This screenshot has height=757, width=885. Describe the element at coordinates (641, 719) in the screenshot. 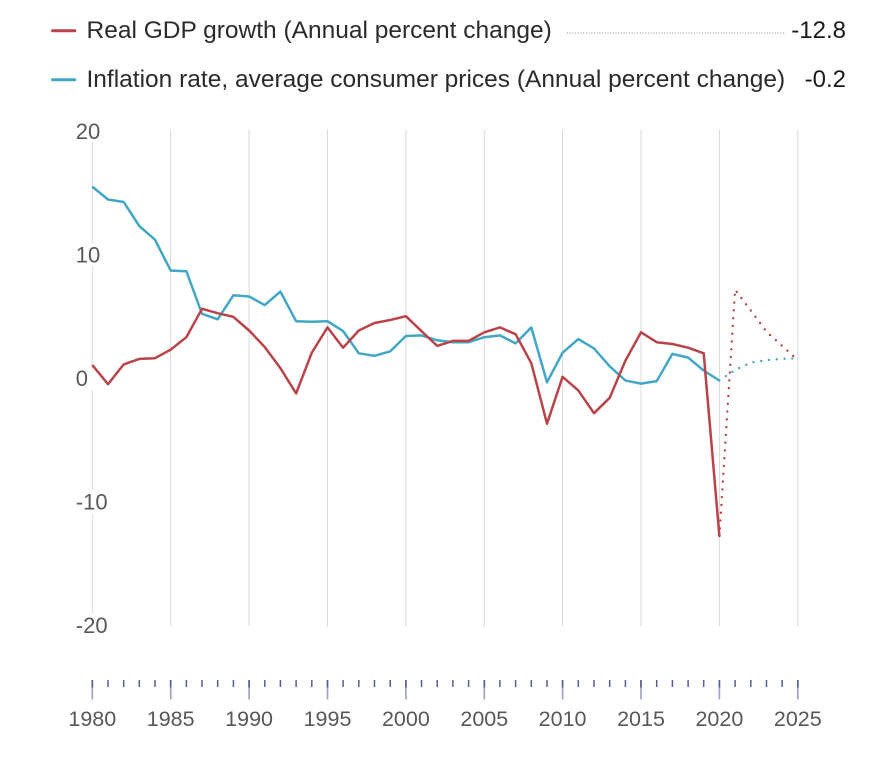

I see `svg-text: 2015` at that location.